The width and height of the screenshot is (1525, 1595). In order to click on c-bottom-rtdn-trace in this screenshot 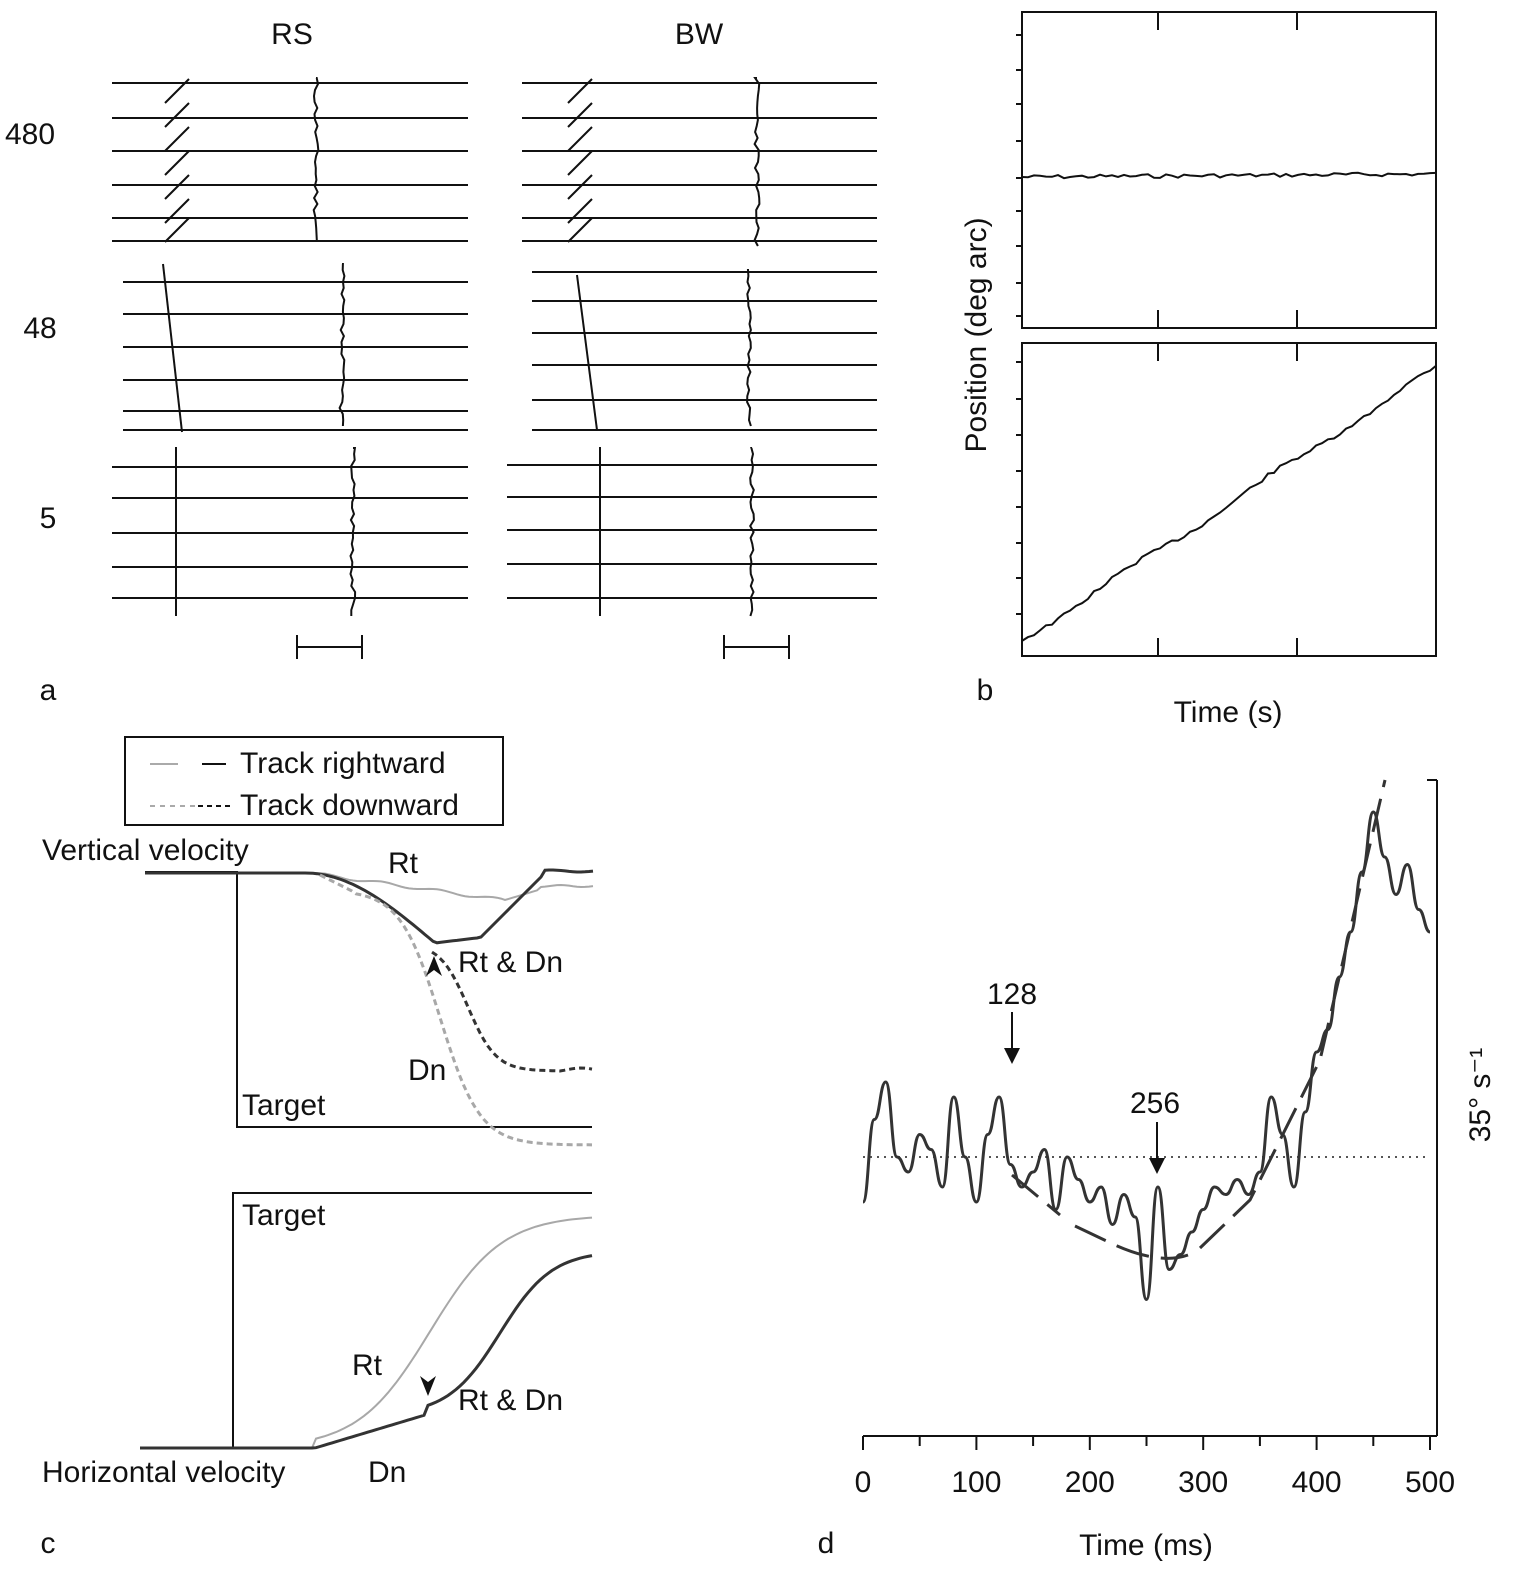, I will do `click(366, 1352)`.